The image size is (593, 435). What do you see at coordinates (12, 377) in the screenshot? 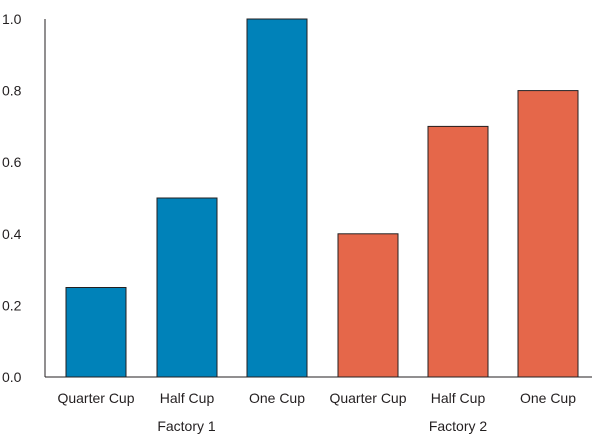
I see `y-tick-label: 0.0` at bounding box center [12, 377].